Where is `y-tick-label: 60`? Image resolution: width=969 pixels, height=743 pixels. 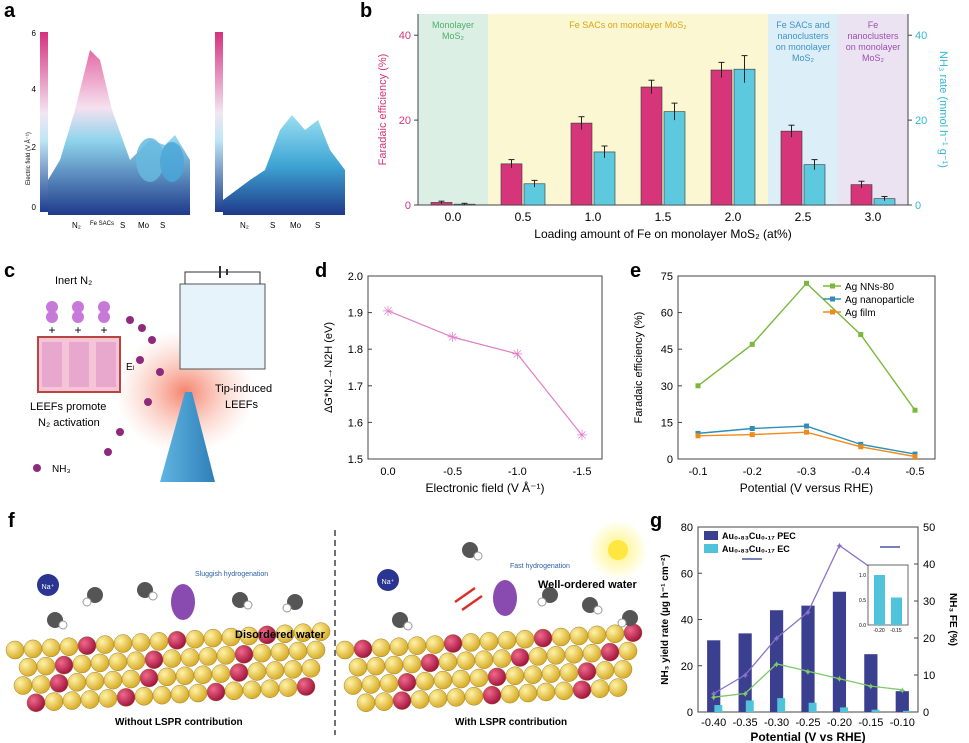 y-tick-label: 60 is located at coordinates (667, 314).